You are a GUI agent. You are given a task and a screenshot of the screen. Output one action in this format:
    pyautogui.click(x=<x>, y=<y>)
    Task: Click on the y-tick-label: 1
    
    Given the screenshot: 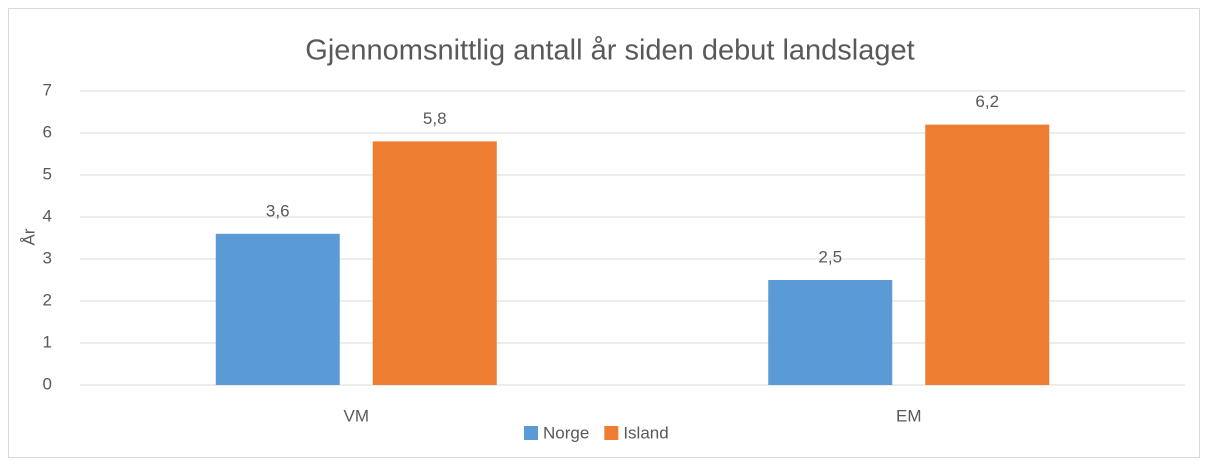 What is the action you would take?
    pyautogui.click(x=47, y=341)
    